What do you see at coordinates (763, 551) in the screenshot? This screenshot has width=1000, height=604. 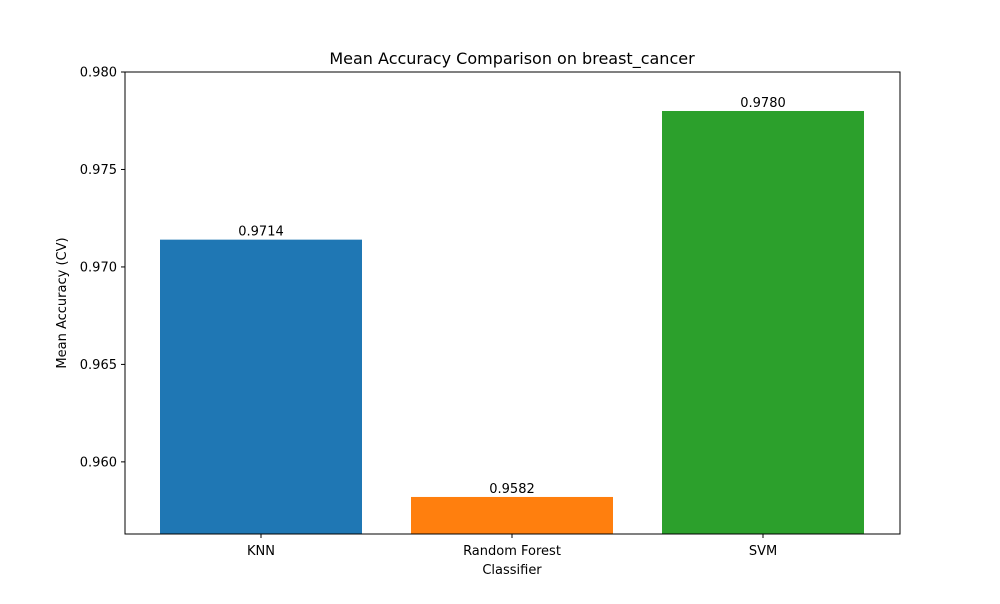 I see `x-tick-label-svm: SVM` at bounding box center [763, 551].